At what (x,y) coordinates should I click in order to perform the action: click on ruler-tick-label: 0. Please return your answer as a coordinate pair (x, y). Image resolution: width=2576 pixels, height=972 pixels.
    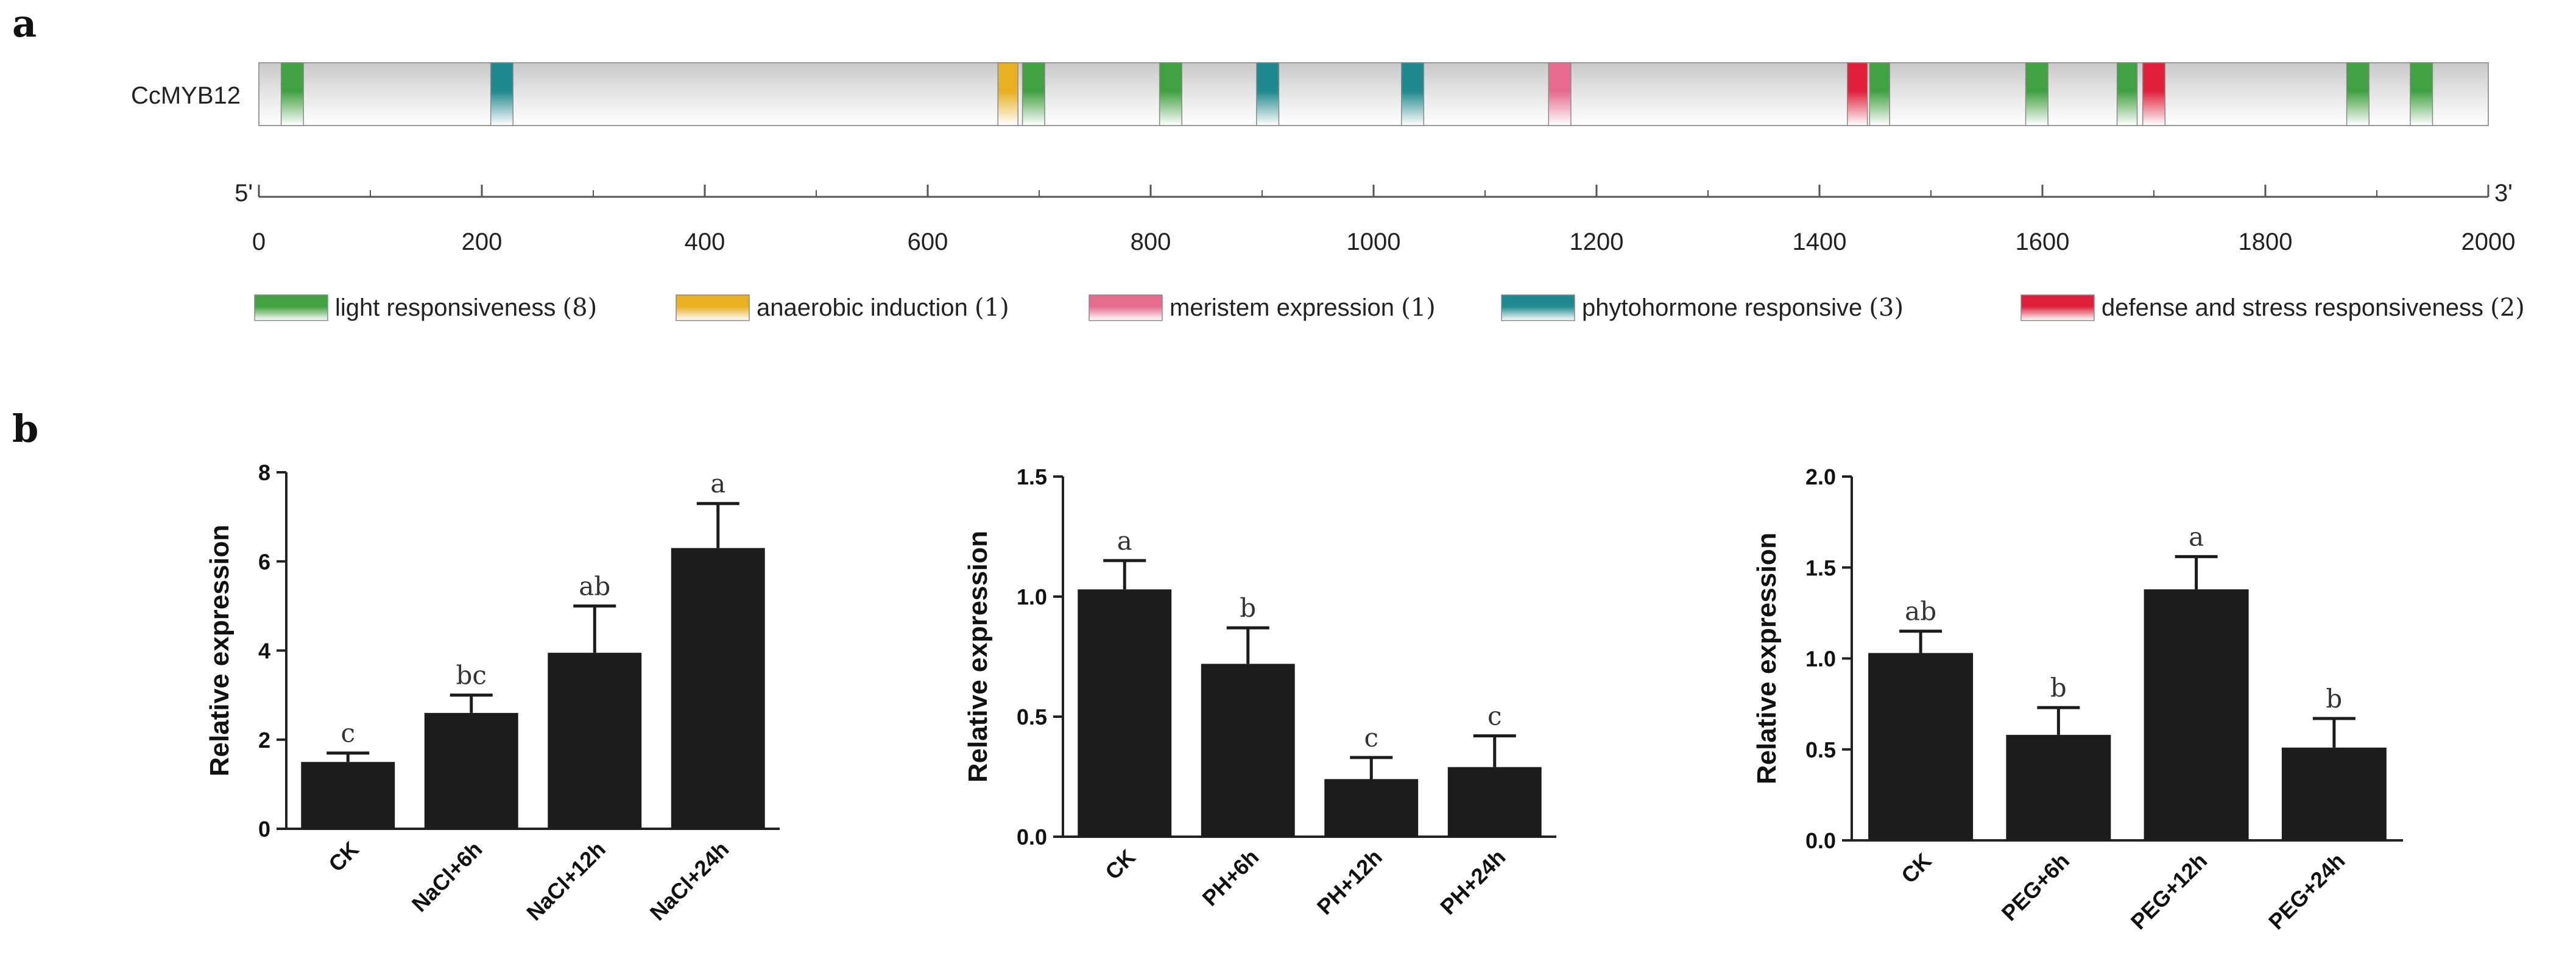
    Looking at the image, I should click on (259, 242).